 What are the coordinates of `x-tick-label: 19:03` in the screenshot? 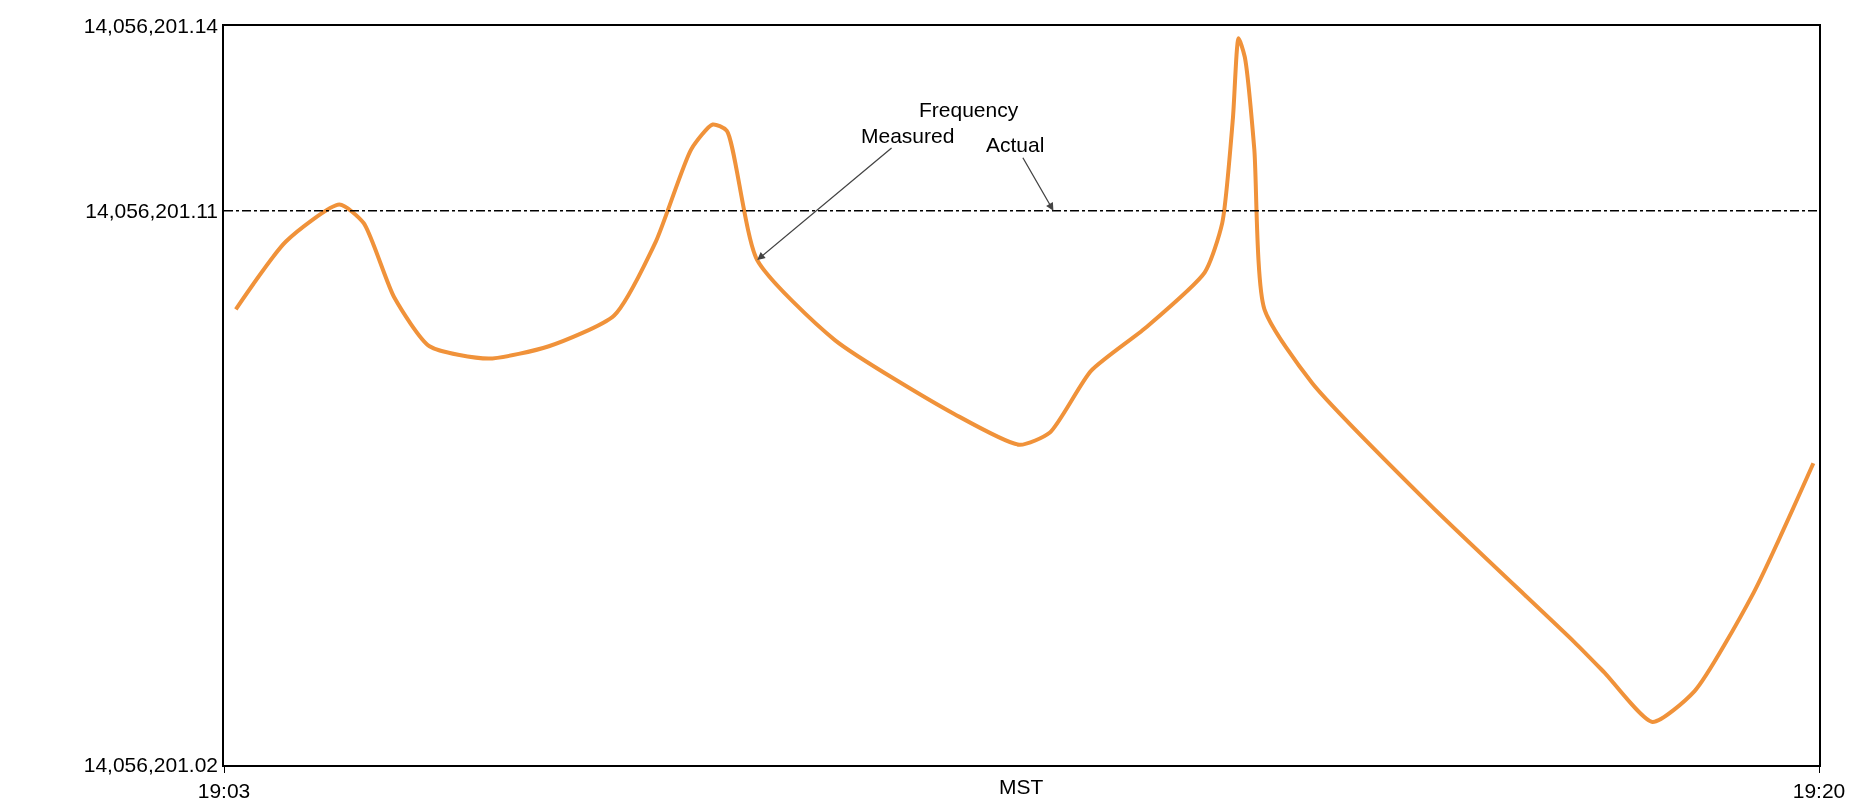 It's located at (224, 790).